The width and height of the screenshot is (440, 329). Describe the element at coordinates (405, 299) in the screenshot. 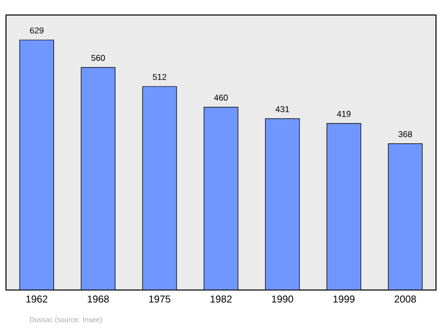

I see `x-tick-label: 2008` at that location.